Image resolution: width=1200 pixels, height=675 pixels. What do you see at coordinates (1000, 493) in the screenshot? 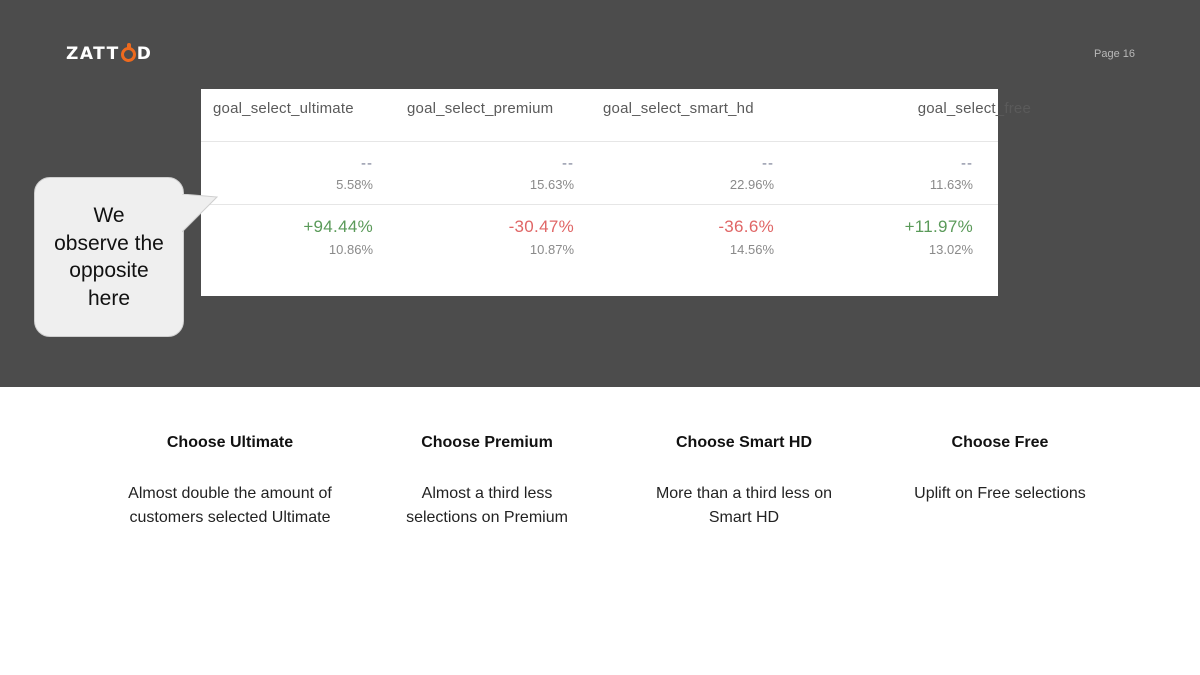
I see `summary-text: Uplift on Free selections` at bounding box center [1000, 493].